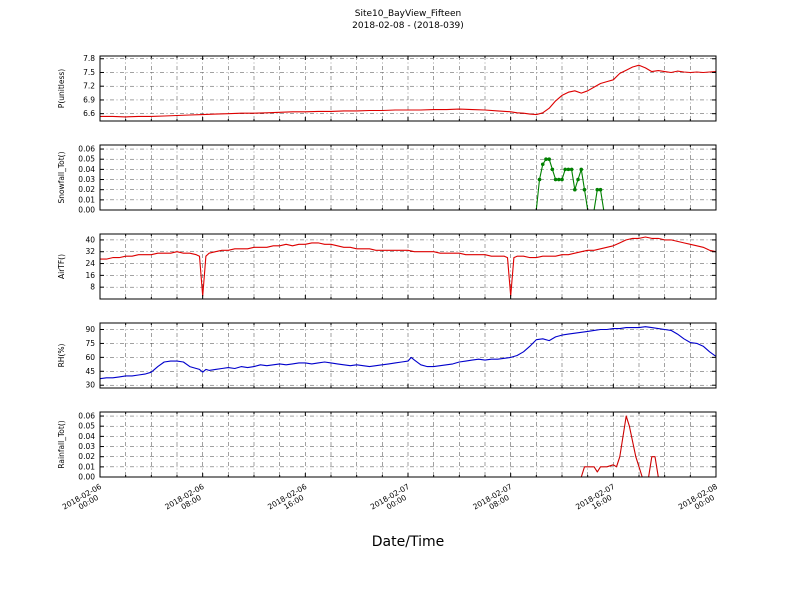 The image size is (800, 600). Describe the element at coordinates (61, 444) in the screenshot. I see `svg-text: Rainfall_Tot()` at that location.